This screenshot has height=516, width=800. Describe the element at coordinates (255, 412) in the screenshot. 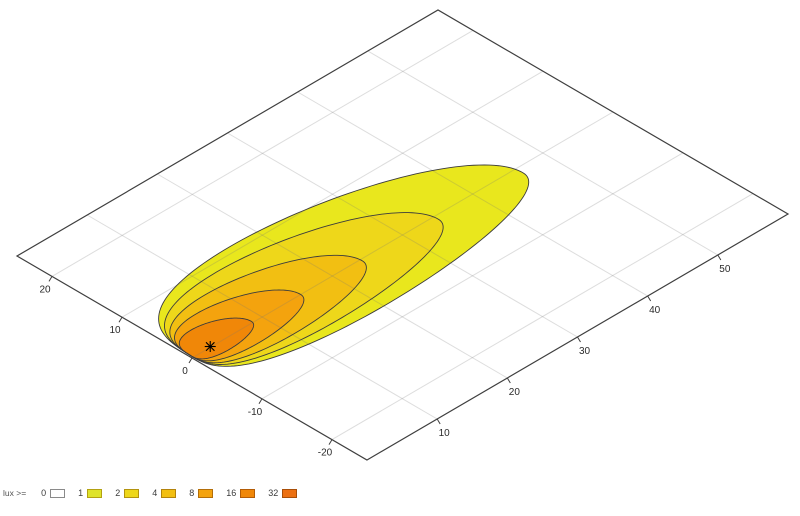

I see `y-tick-label: -10` at that location.